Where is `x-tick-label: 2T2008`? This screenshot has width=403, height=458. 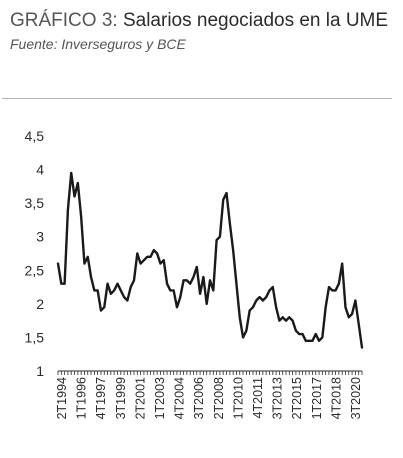
x-tick-label: 2T2008 is located at coordinates (219, 398).